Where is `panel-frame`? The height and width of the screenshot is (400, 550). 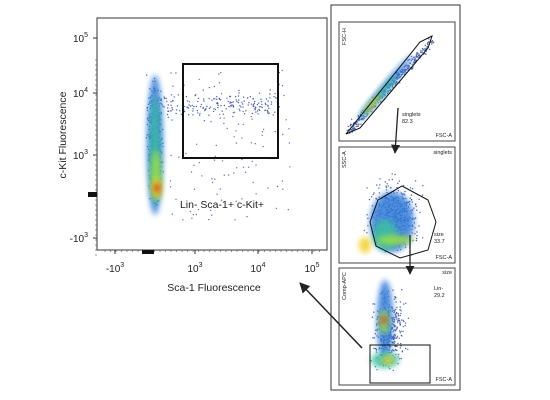
panel-frame is located at coordinates (397, 326).